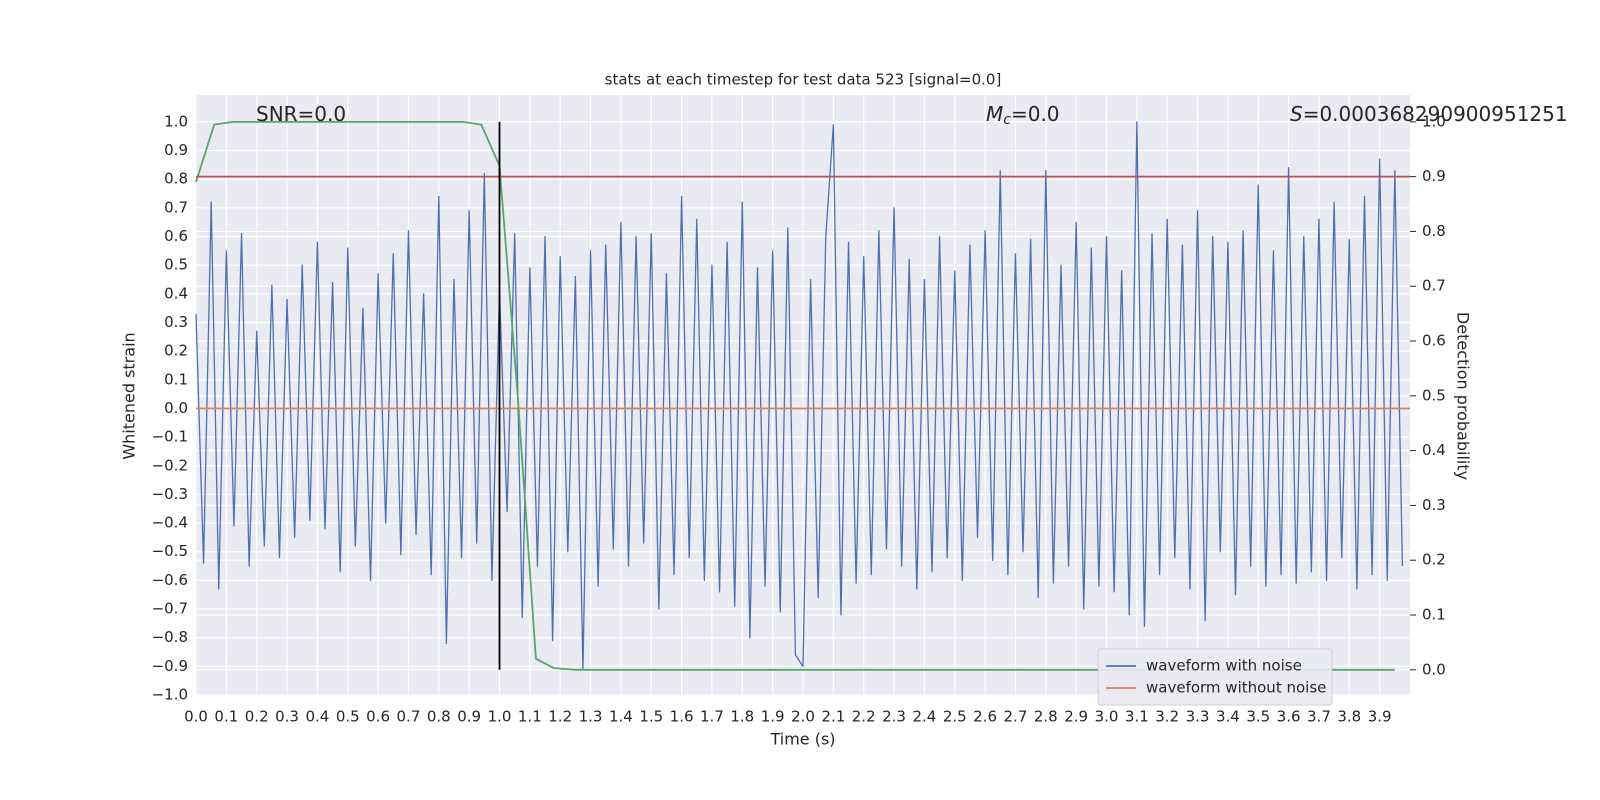  What do you see at coordinates (1046, 717) in the screenshot?
I see `x-tick-label: 2.8` at bounding box center [1046, 717].